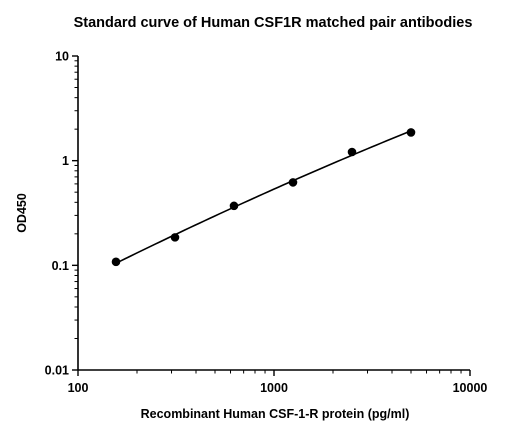 The image size is (517, 437). What do you see at coordinates (65, 161) in the screenshot?
I see `y-tick-label: 1` at bounding box center [65, 161].